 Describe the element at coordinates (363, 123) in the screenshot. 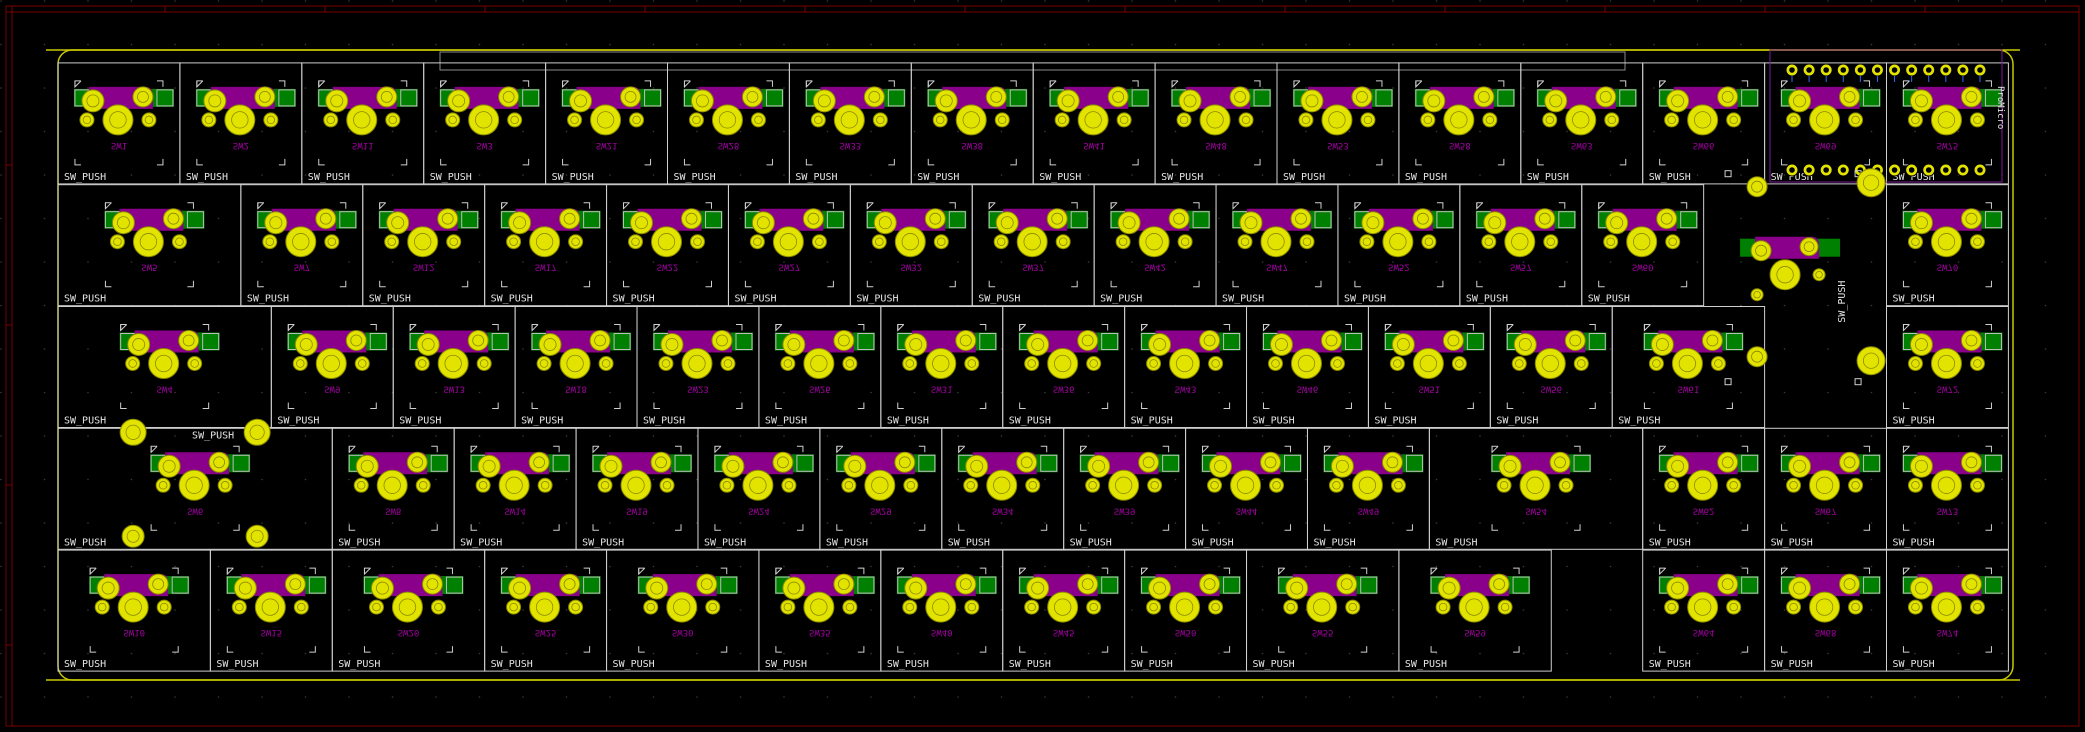

I see `key-switch-sw11: SW11 SW_PUSH` at that location.